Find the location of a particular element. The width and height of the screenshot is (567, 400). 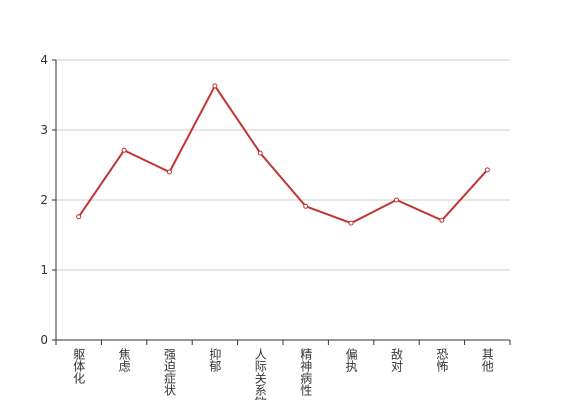

x-tick-label: 强迫症状 is located at coordinates (170, 372).